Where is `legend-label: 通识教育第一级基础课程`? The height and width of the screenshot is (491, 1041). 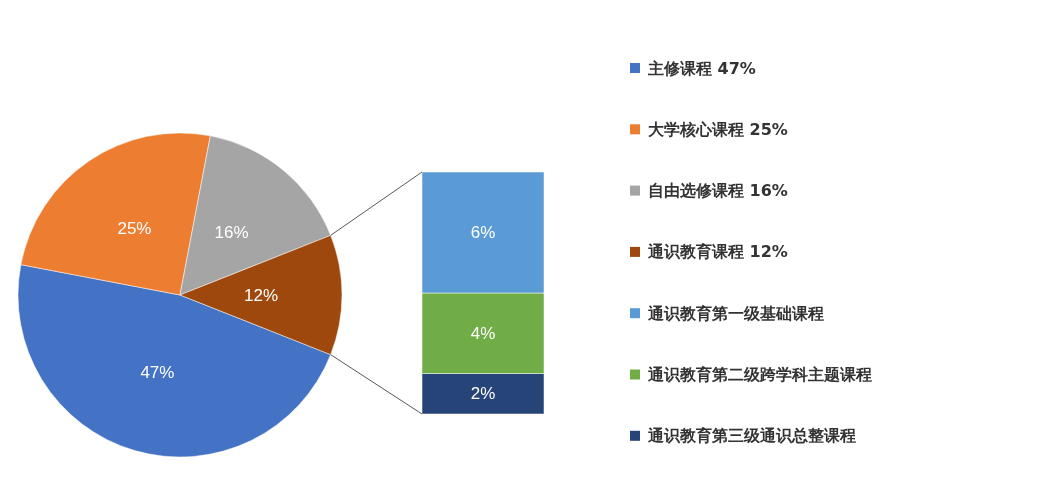 legend-label: 通识教育第一级基础课程 is located at coordinates (736, 313).